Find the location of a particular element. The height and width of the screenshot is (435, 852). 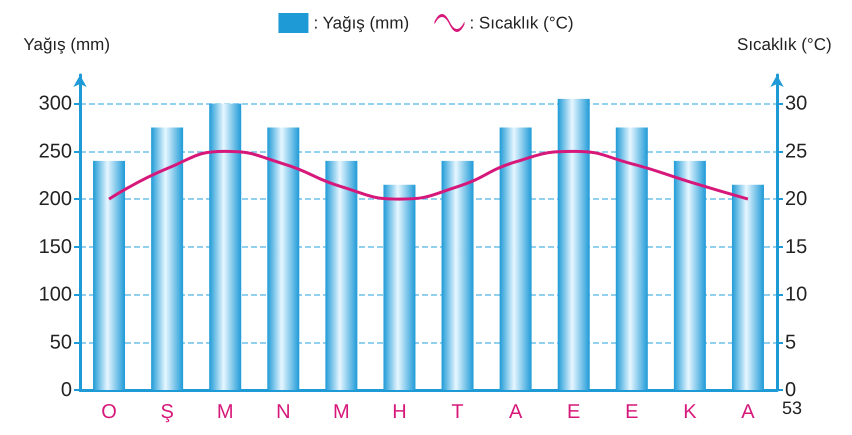

legend-label: : Sıcaklık (°C) is located at coordinates (521, 23).